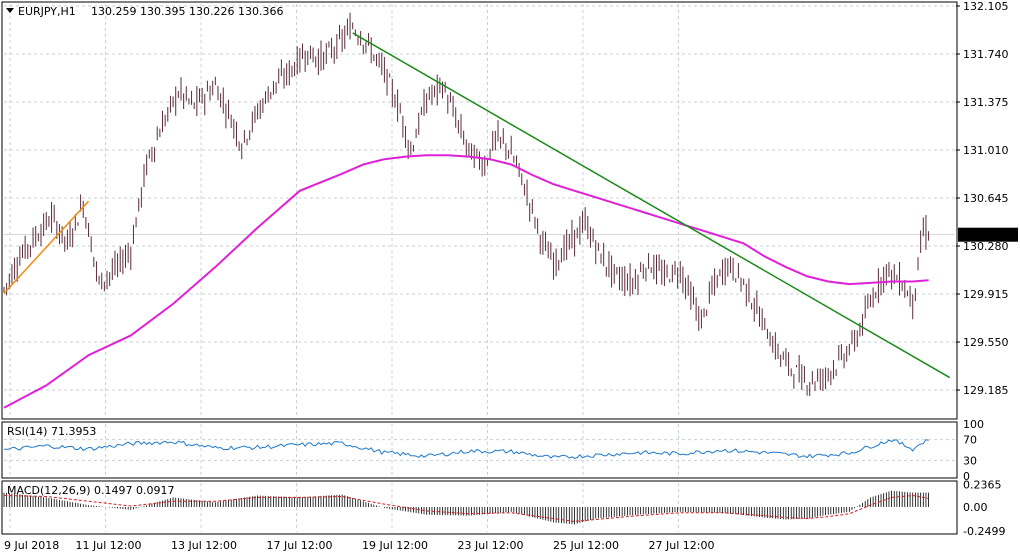 Image resolution: width=1020 pixels, height=560 pixels. What do you see at coordinates (586, 545) in the screenshot?
I see `x-tick-label: 25 Jul 12:00` at bounding box center [586, 545].